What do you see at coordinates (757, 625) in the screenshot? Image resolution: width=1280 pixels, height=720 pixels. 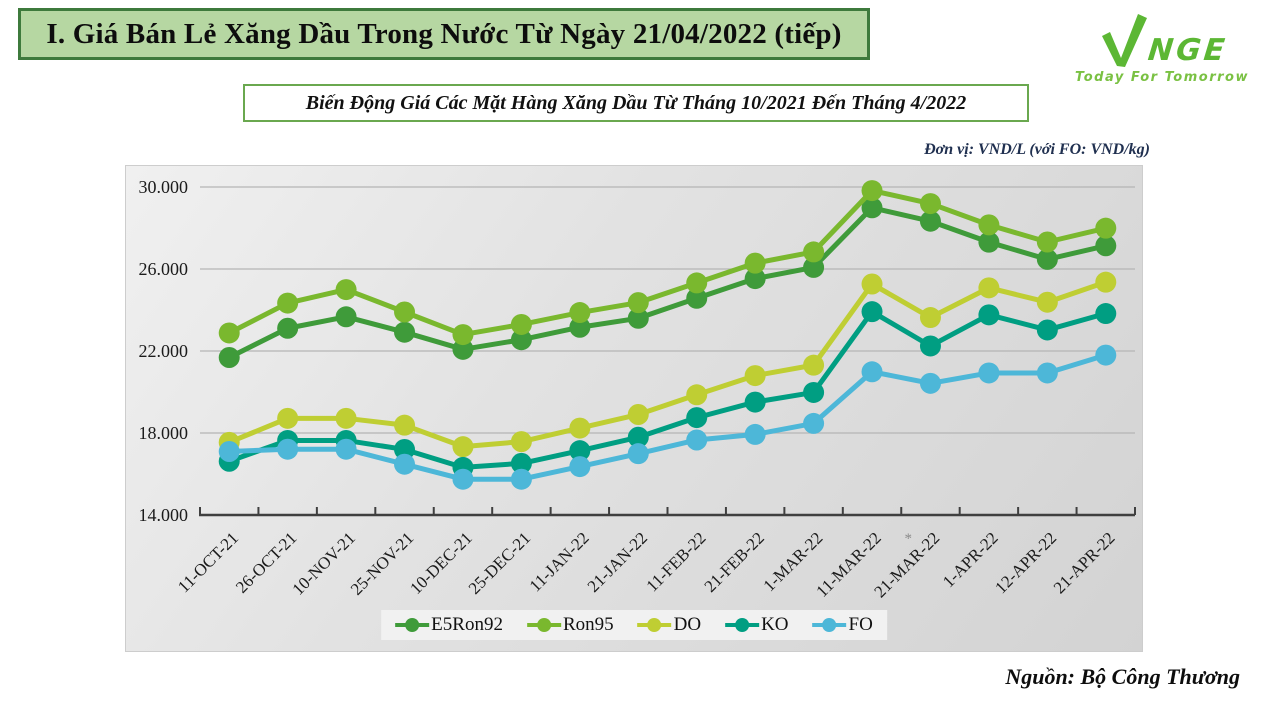 I see `legend-item-KO: KO` at bounding box center [757, 625].